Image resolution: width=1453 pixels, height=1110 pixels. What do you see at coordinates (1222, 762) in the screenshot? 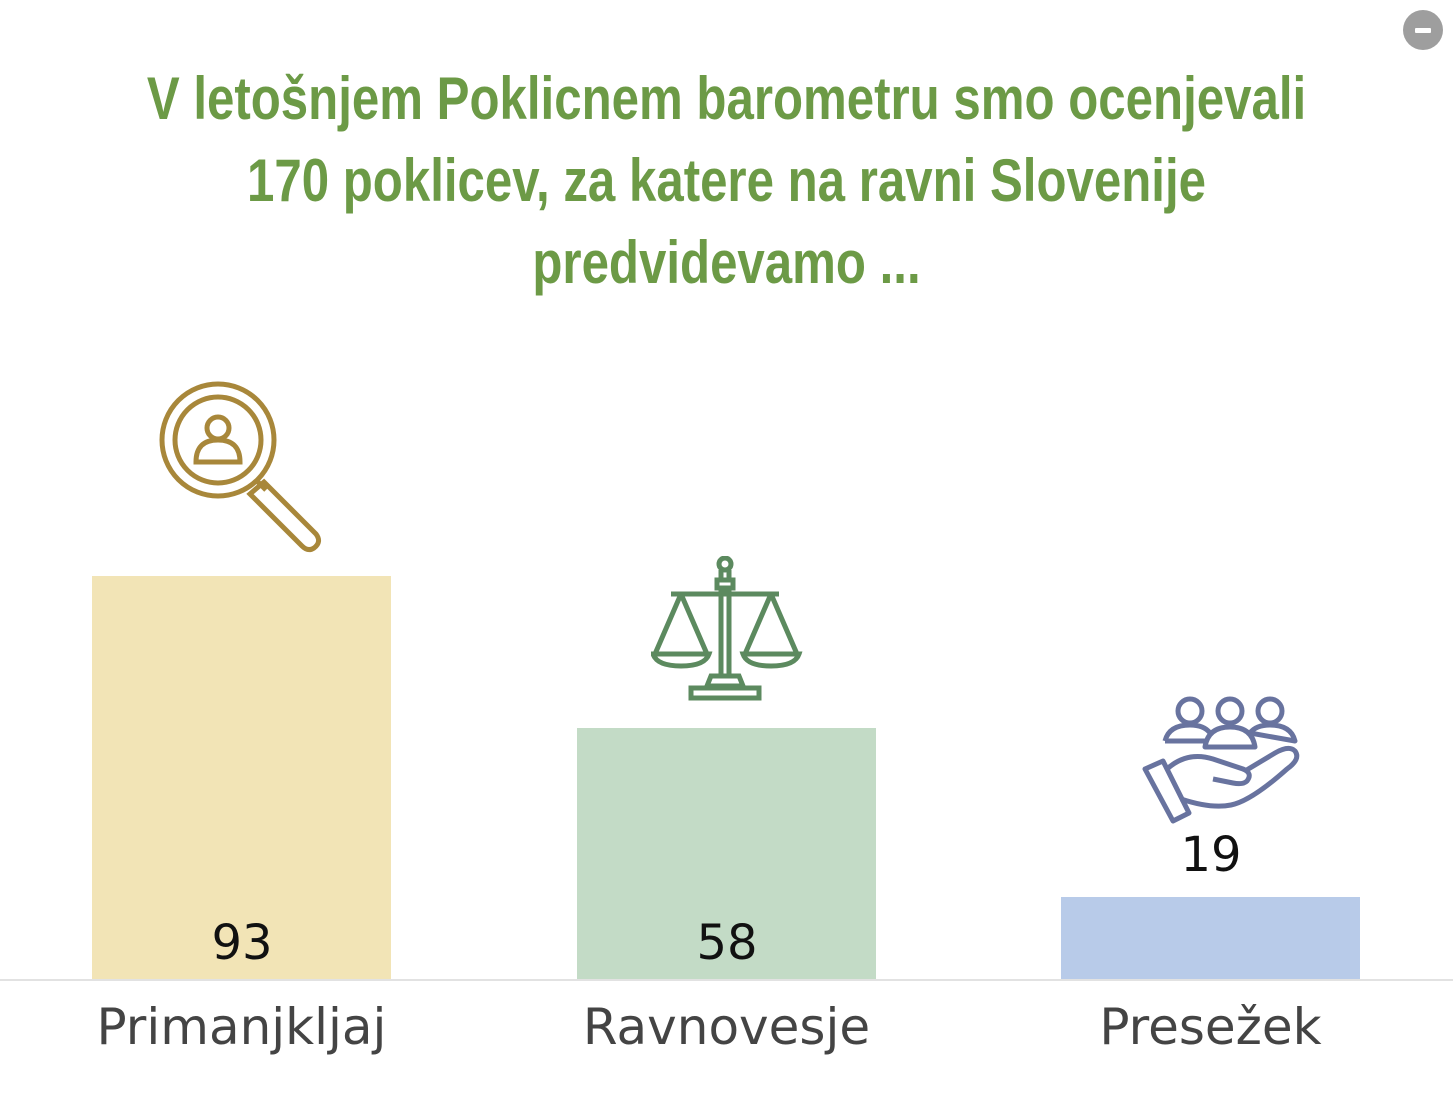
I see `hand-people-icon` at bounding box center [1222, 762].